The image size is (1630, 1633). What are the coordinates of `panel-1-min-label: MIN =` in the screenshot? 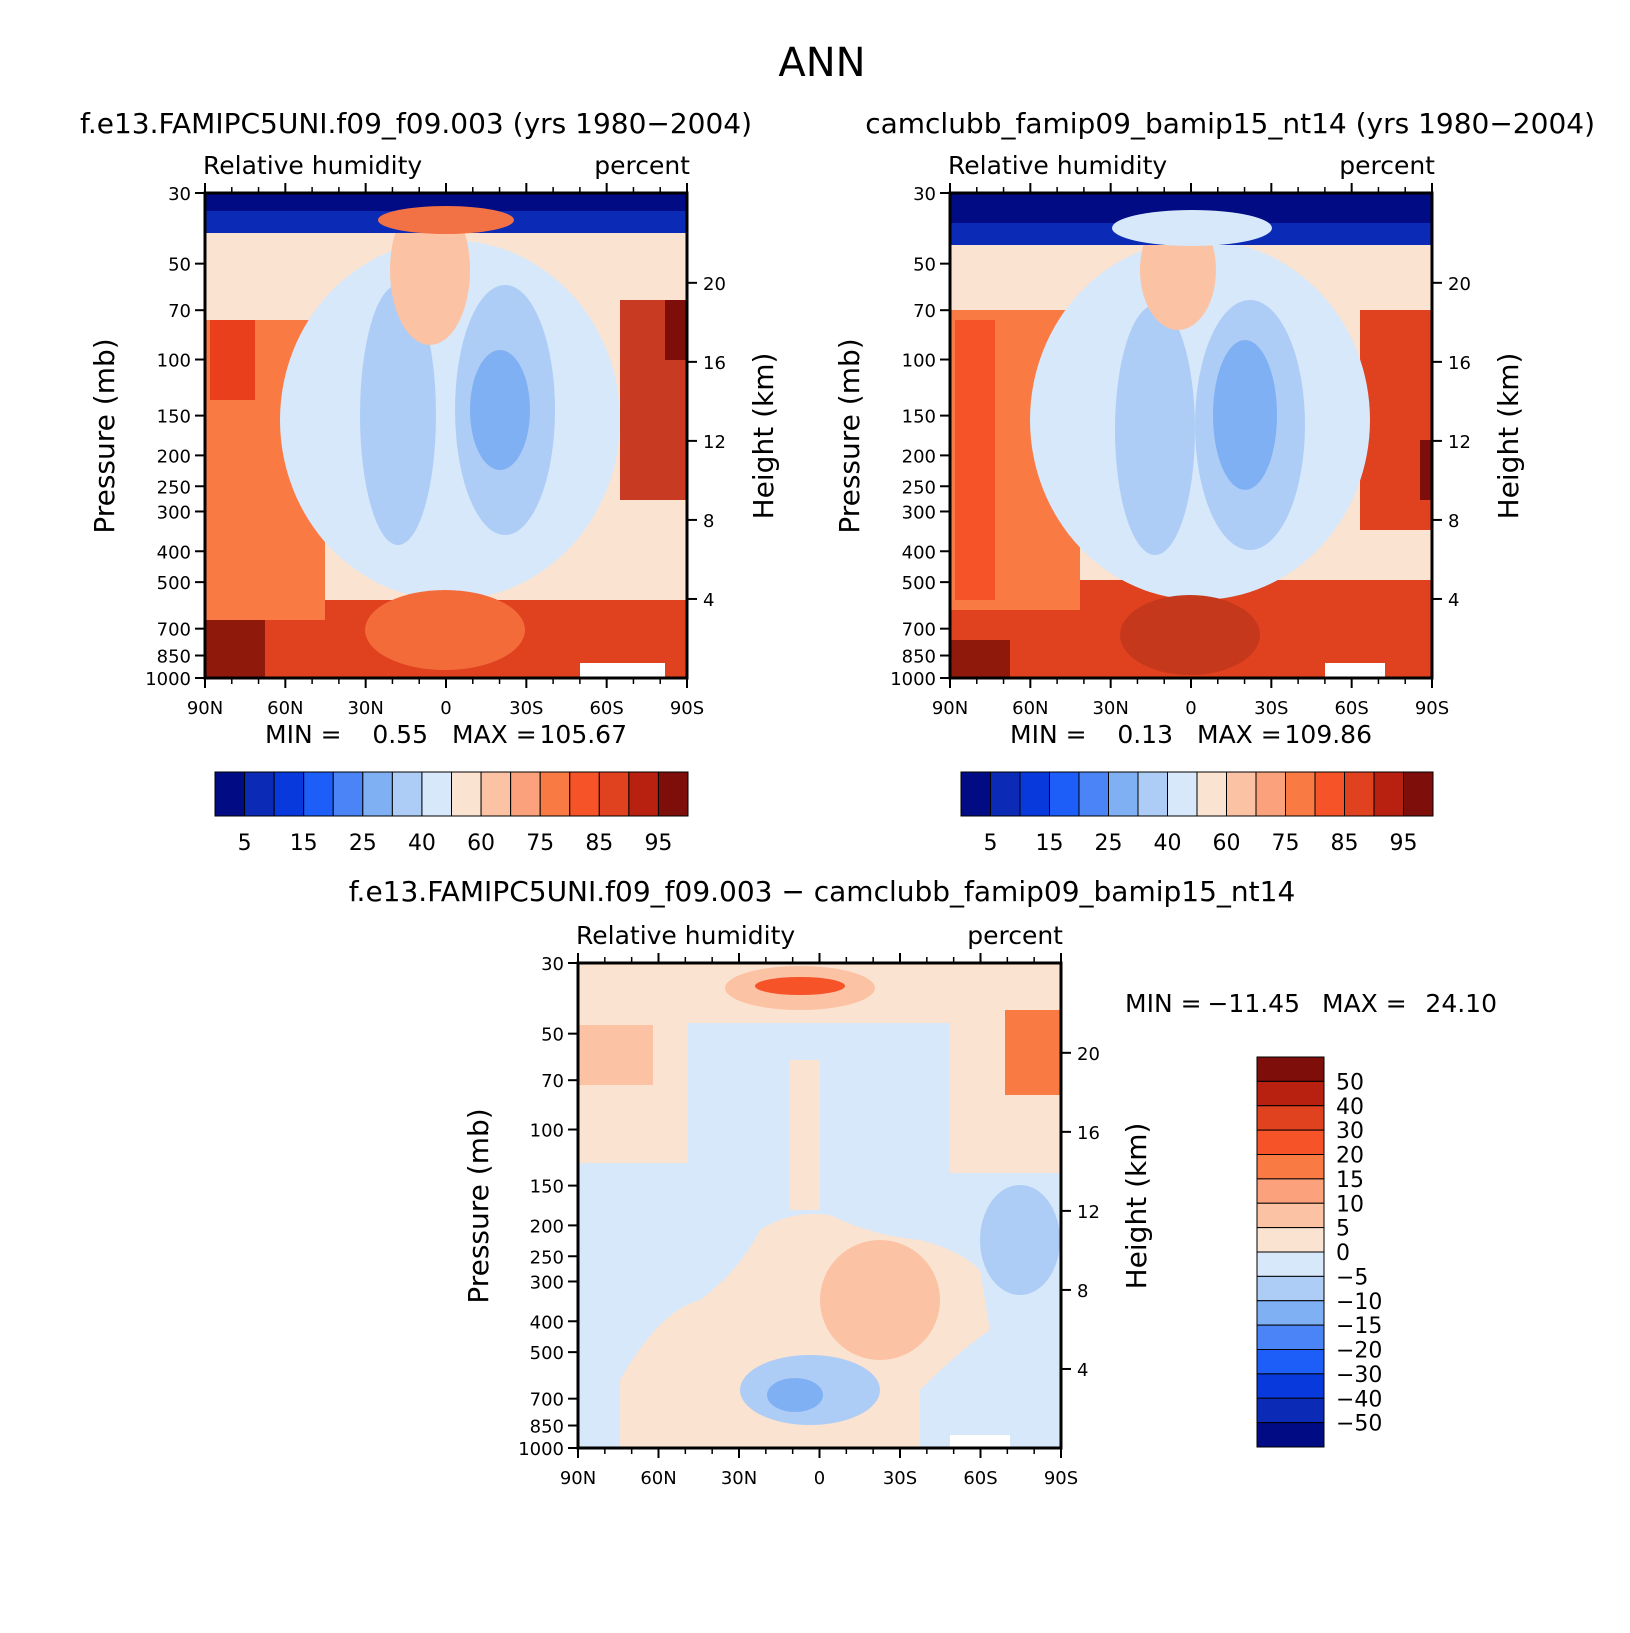 It's located at (303, 734).